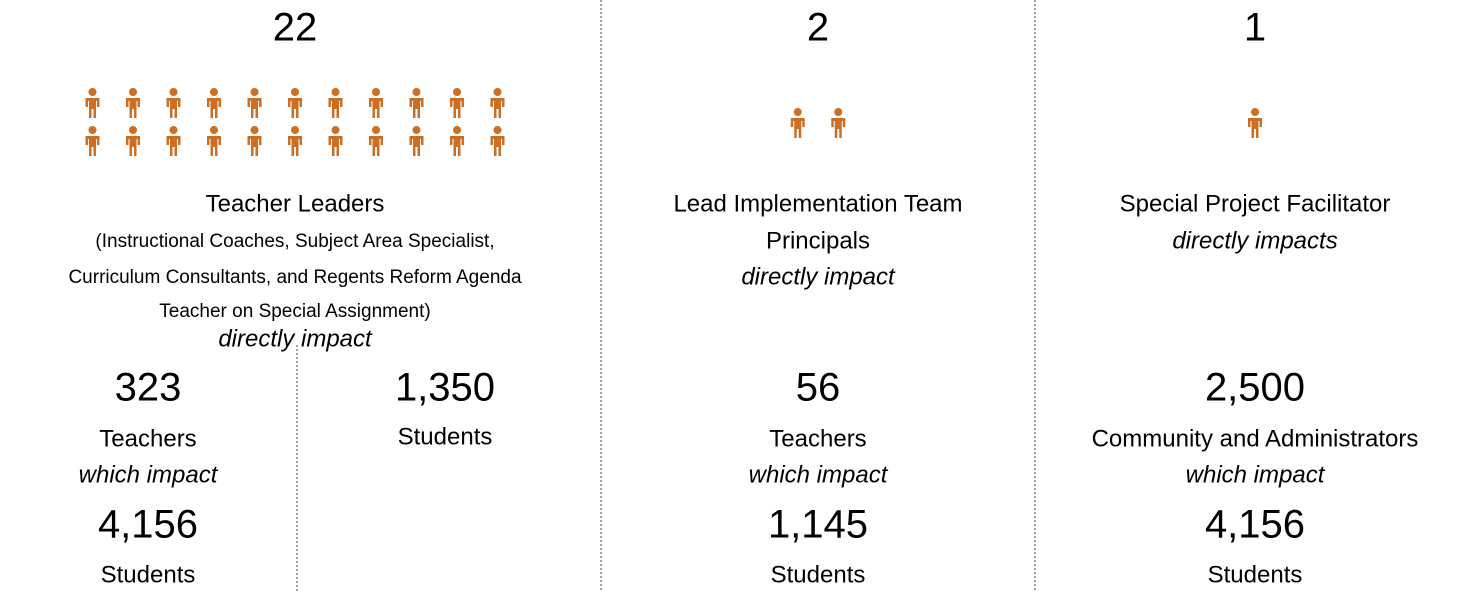  What do you see at coordinates (148, 388) in the screenshot?
I see `impact-number: 323` at bounding box center [148, 388].